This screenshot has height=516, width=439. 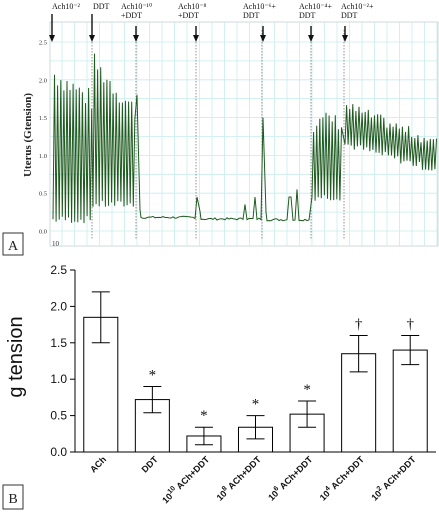 I want to click on category-label: 108 ACh+DDT, so click(x=238, y=477).